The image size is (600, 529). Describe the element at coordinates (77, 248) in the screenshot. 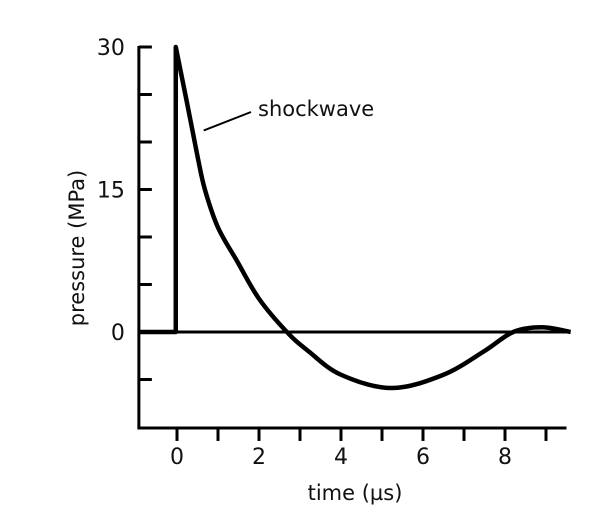

I see `y-axis-label: pressure (MPa)` at that location.